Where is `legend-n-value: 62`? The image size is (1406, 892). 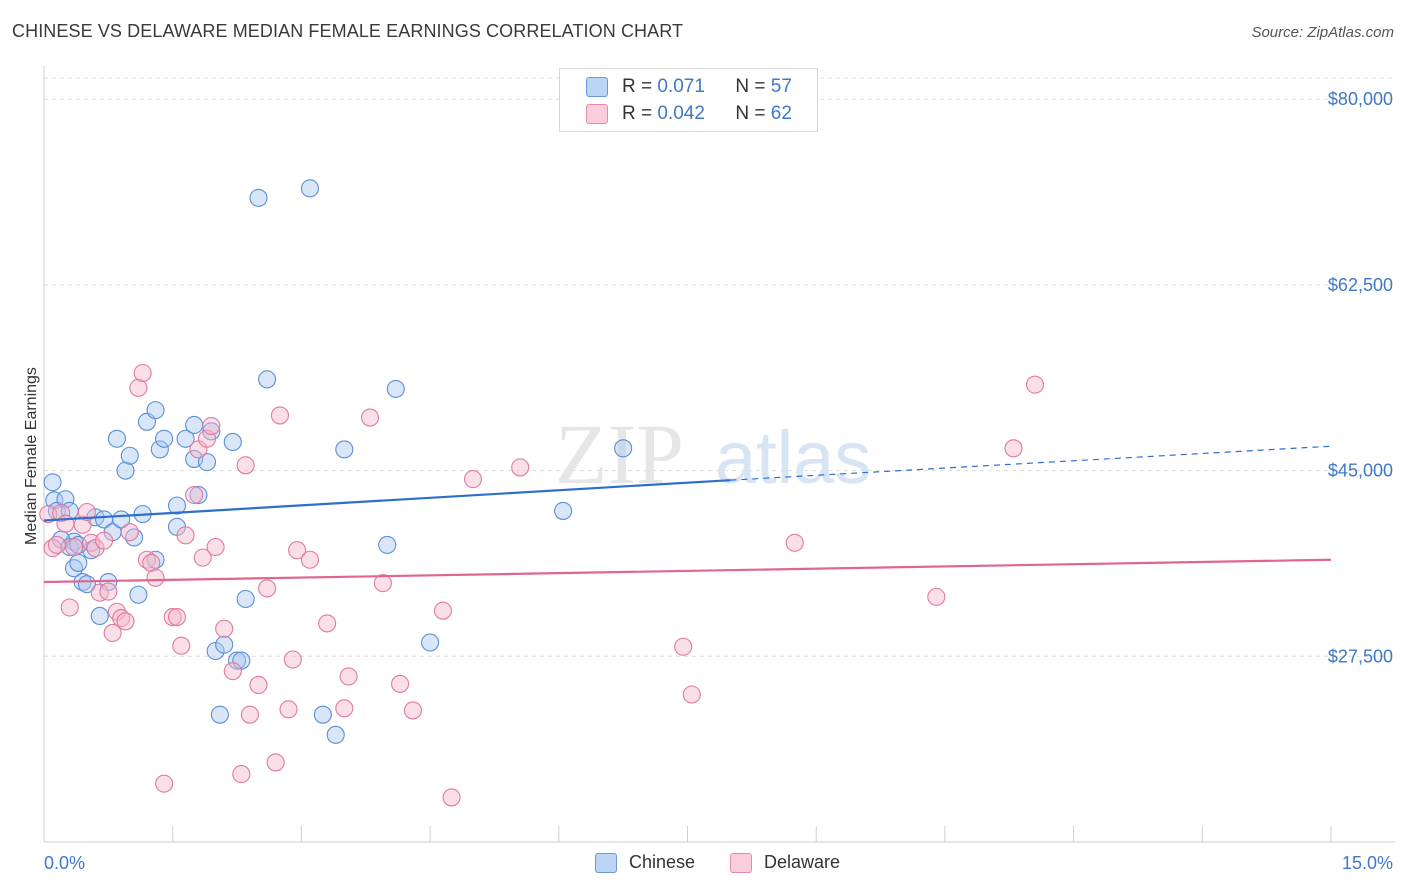
legend-n-value: 62 is located at coordinates (781, 113).